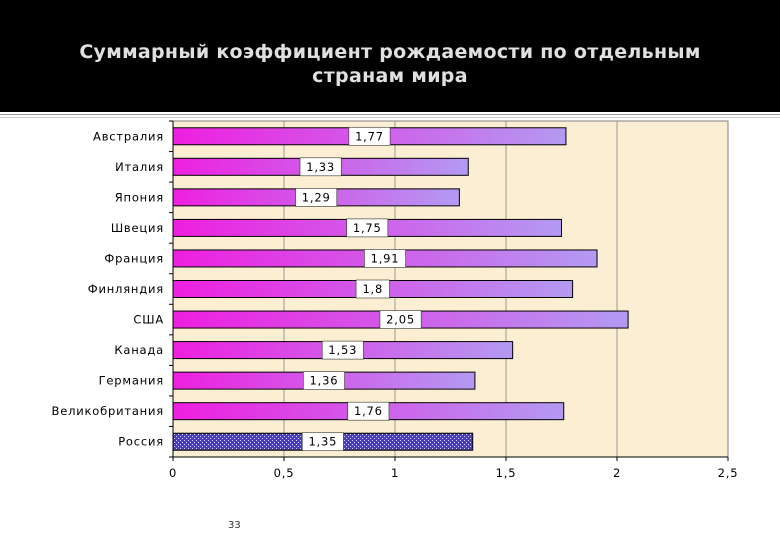  I want to click on x-tick-label: 0,5, so click(284, 473).